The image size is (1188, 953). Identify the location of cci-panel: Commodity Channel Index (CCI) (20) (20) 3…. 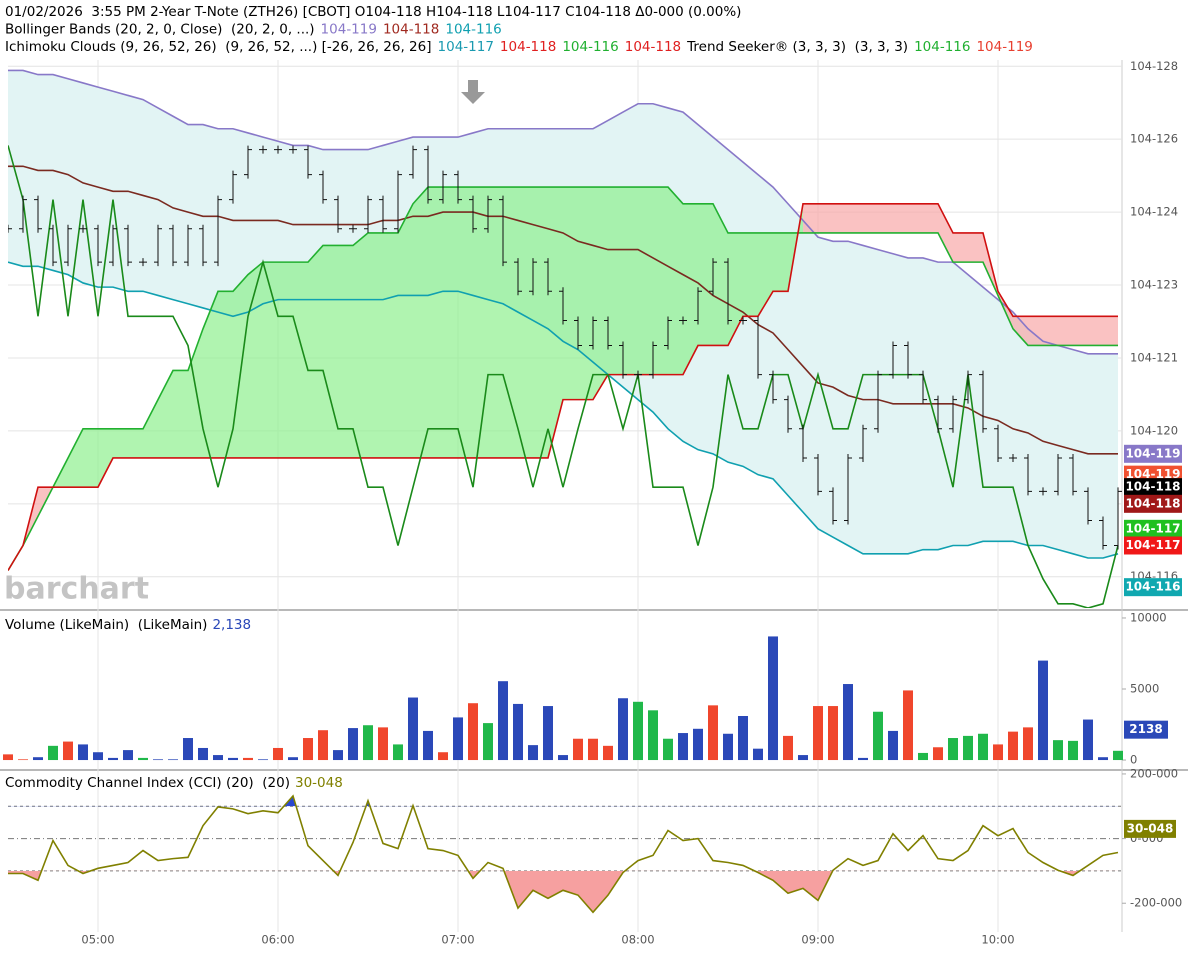
(563, 844).